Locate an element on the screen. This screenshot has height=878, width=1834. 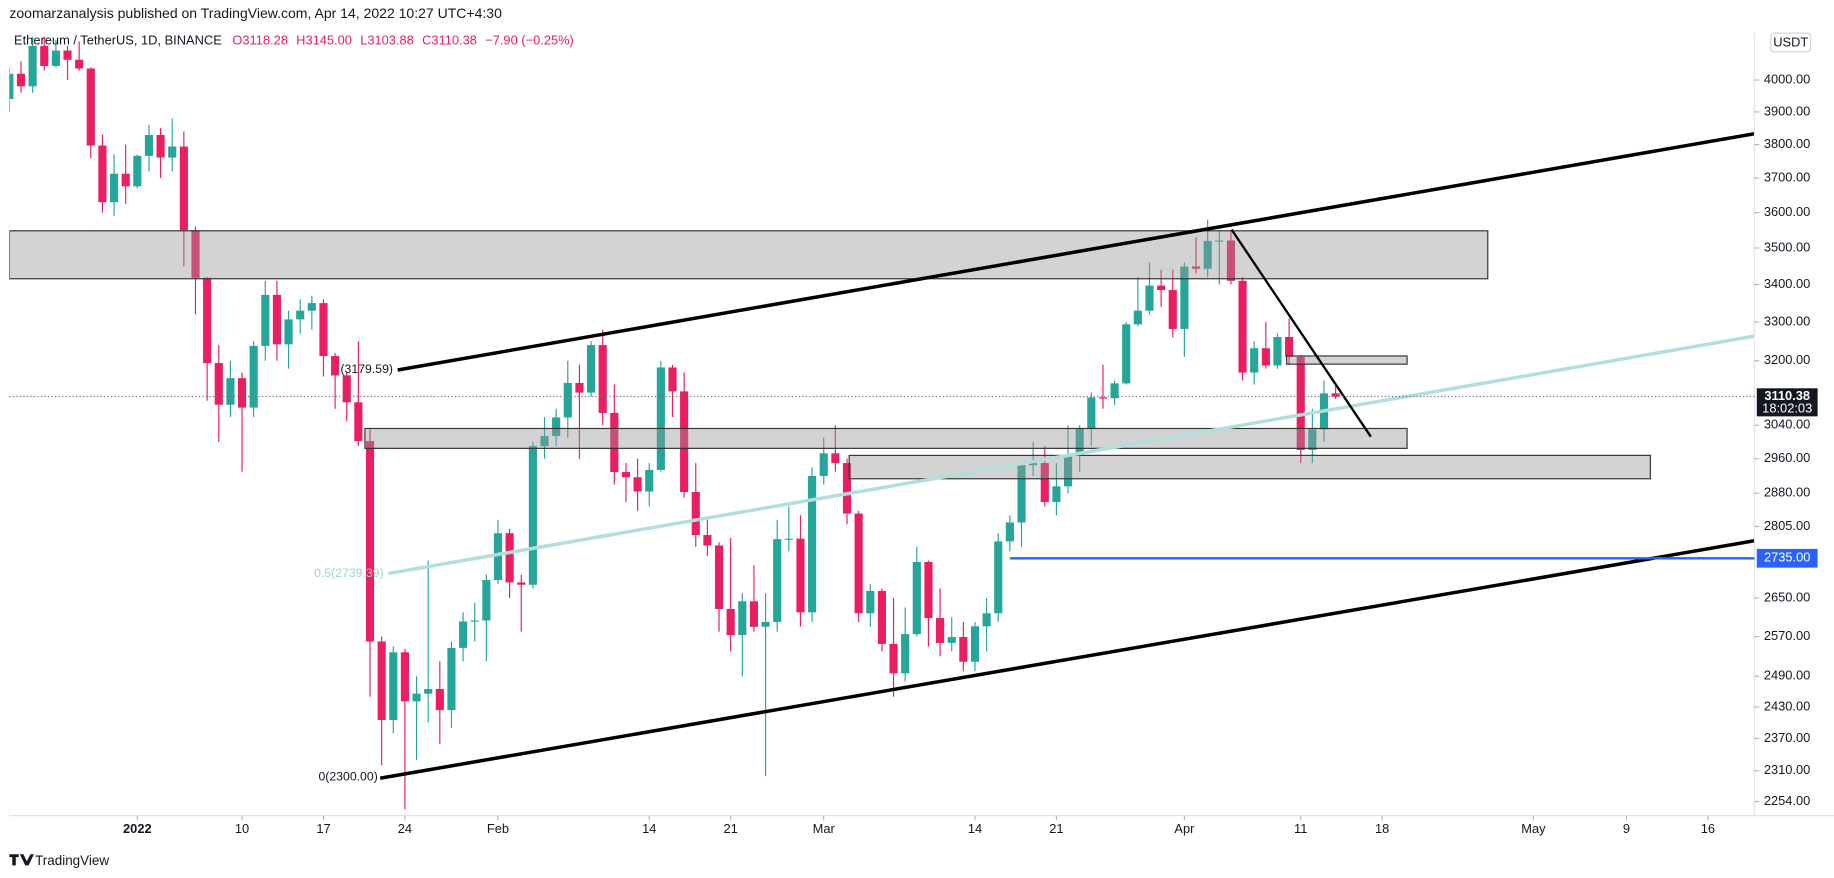
resistance-zone is located at coordinates (1347, 360).